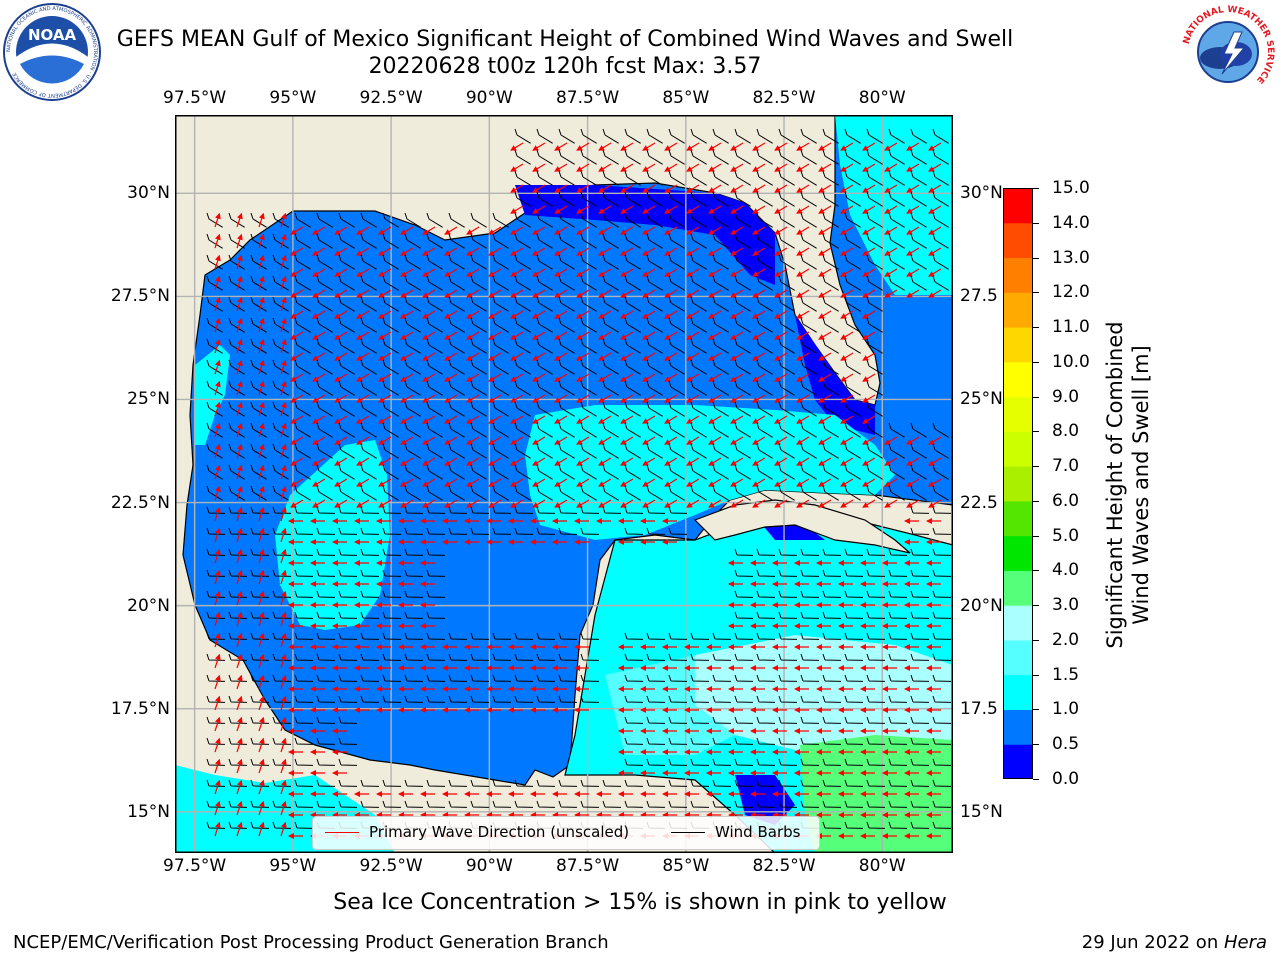  Describe the element at coordinates (1071, 327) in the screenshot. I see `colorbar-tick: 11.0` at that location.